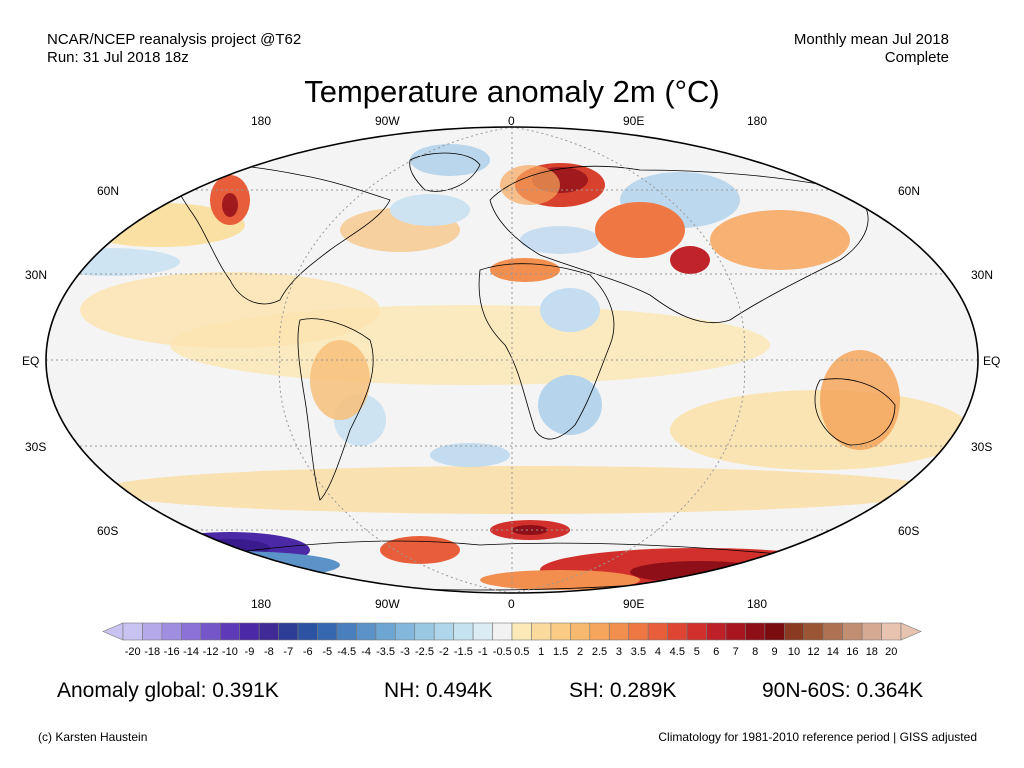 The height and width of the screenshot is (768, 1024). I want to click on colorbar-tick-label: -3.5, so click(386, 652).